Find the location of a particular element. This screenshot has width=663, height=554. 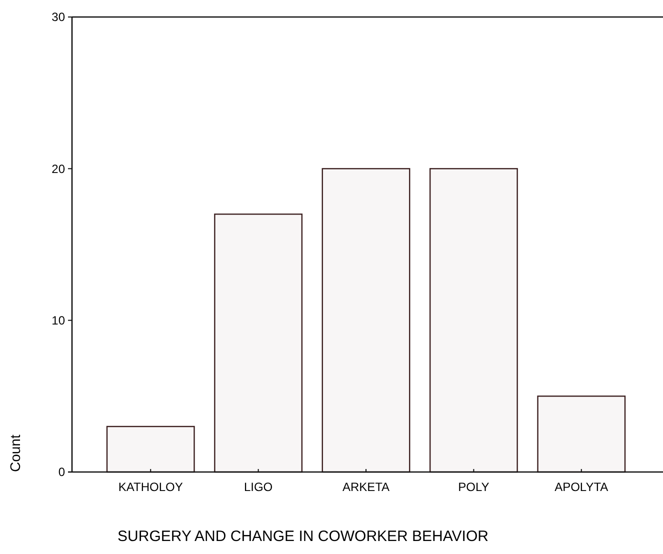

y-tick-label: 10 is located at coordinates (59, 321).